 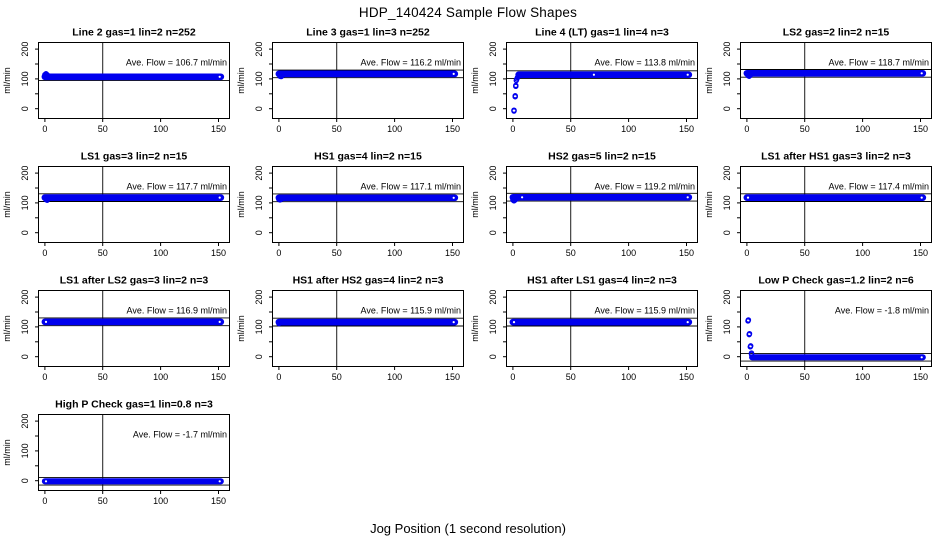 What do you see at coordinates (411, 187) in the screenshot?
I see `ave-flow-label: Ave. Flow = 117.1 ml/min` at bounding box center [411, 187].